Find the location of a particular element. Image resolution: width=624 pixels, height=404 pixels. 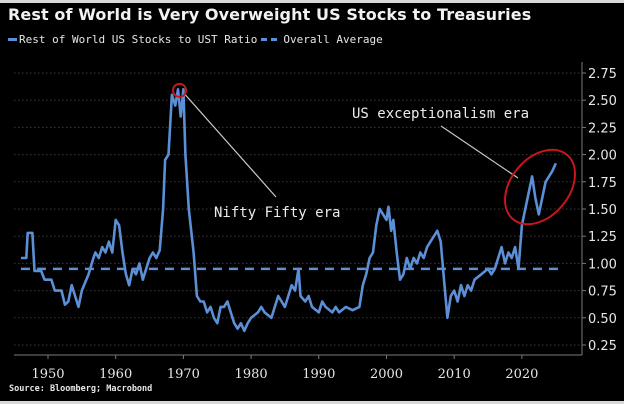

source-note: Source: Bloomberg; Macrobond is located at coordinates (81, 389).